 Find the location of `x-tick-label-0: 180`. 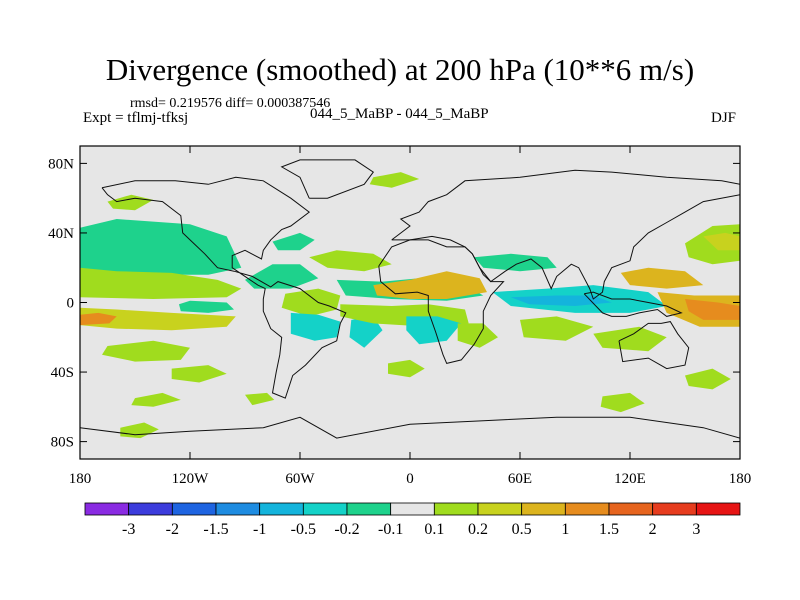

x-tick-label-0: 180 is located at coordinates (80, 479).